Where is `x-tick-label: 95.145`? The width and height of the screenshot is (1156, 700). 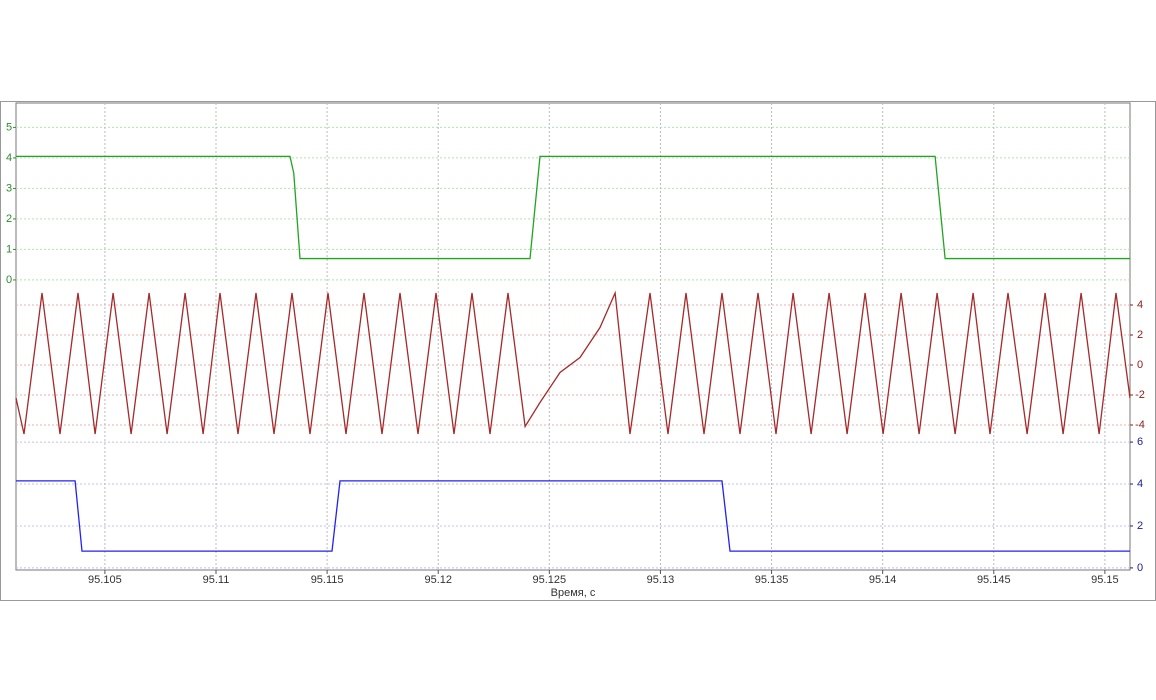
x-tick-label: 95.145 is located at coordinates (994, 580).